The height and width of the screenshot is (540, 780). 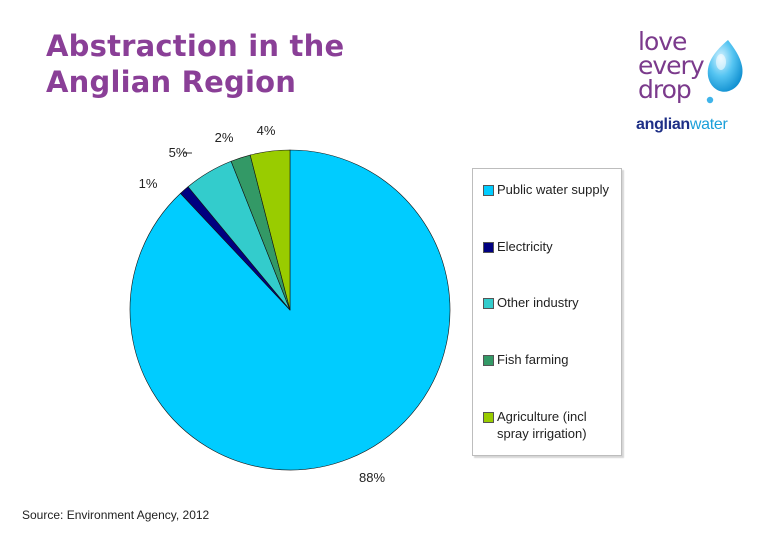 I want to click on legend-swatch-public-water-supply, so click(x=488, y=190).